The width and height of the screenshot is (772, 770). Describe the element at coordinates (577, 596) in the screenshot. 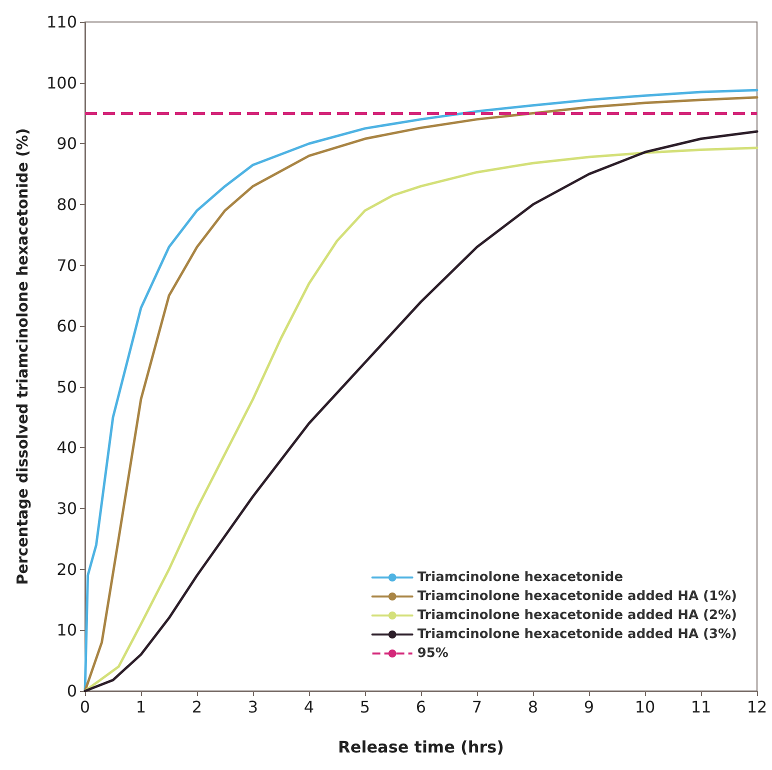

I see `legend-label: Triamcinolone hexacetonide added HA (1%)` at that location.